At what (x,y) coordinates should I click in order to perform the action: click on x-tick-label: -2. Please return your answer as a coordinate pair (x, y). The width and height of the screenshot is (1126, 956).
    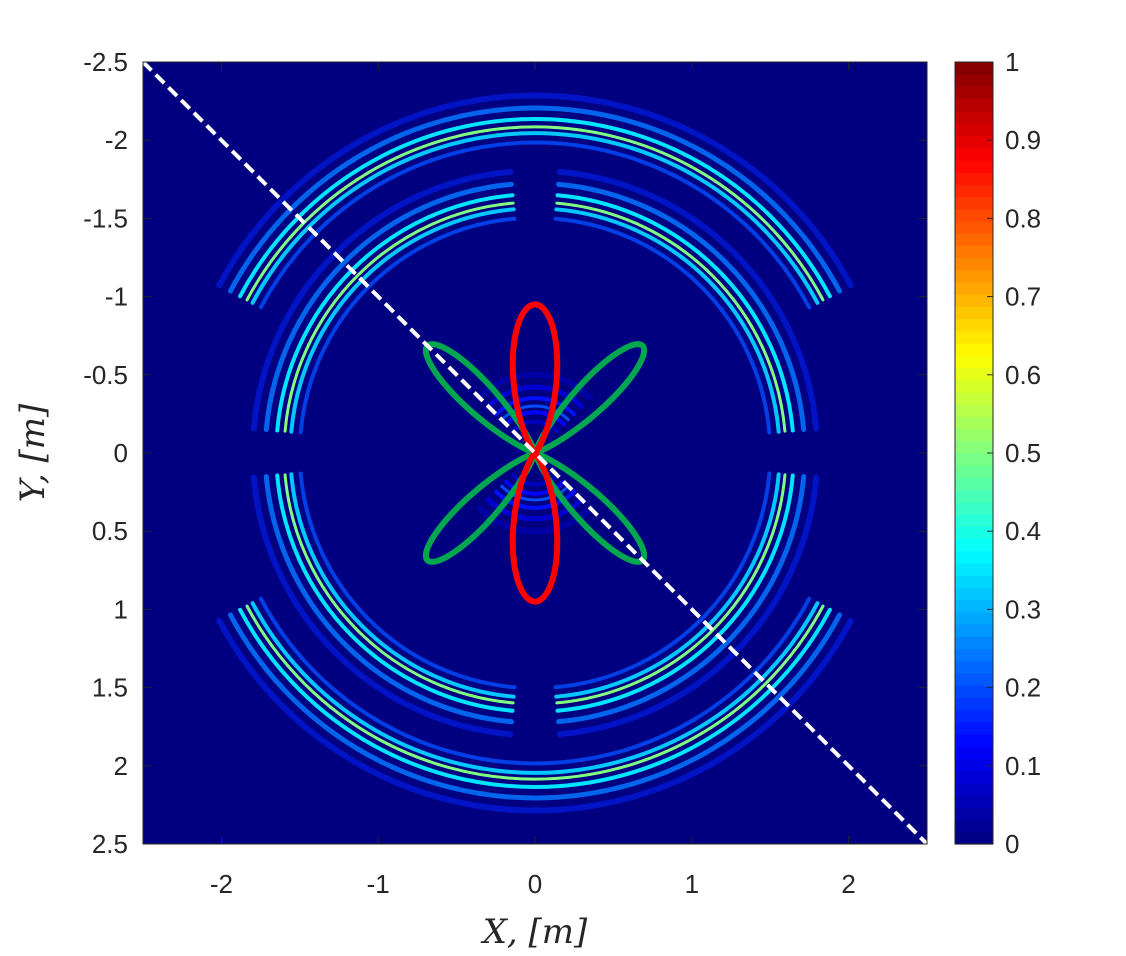
    Looking at the image, I should click on (221, 884).